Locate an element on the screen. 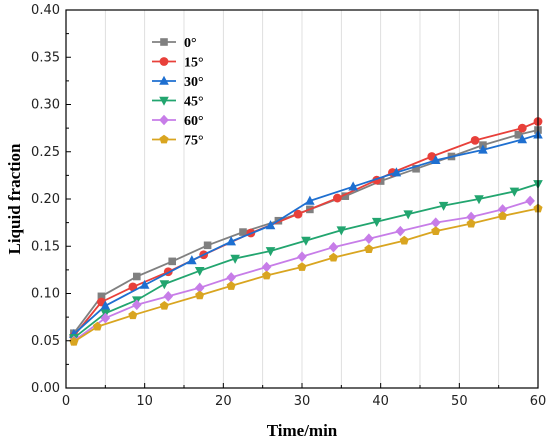 The width and height of the screenshot is (550, 442). x-tick-label: 20 is located at coordinates (223, 401).